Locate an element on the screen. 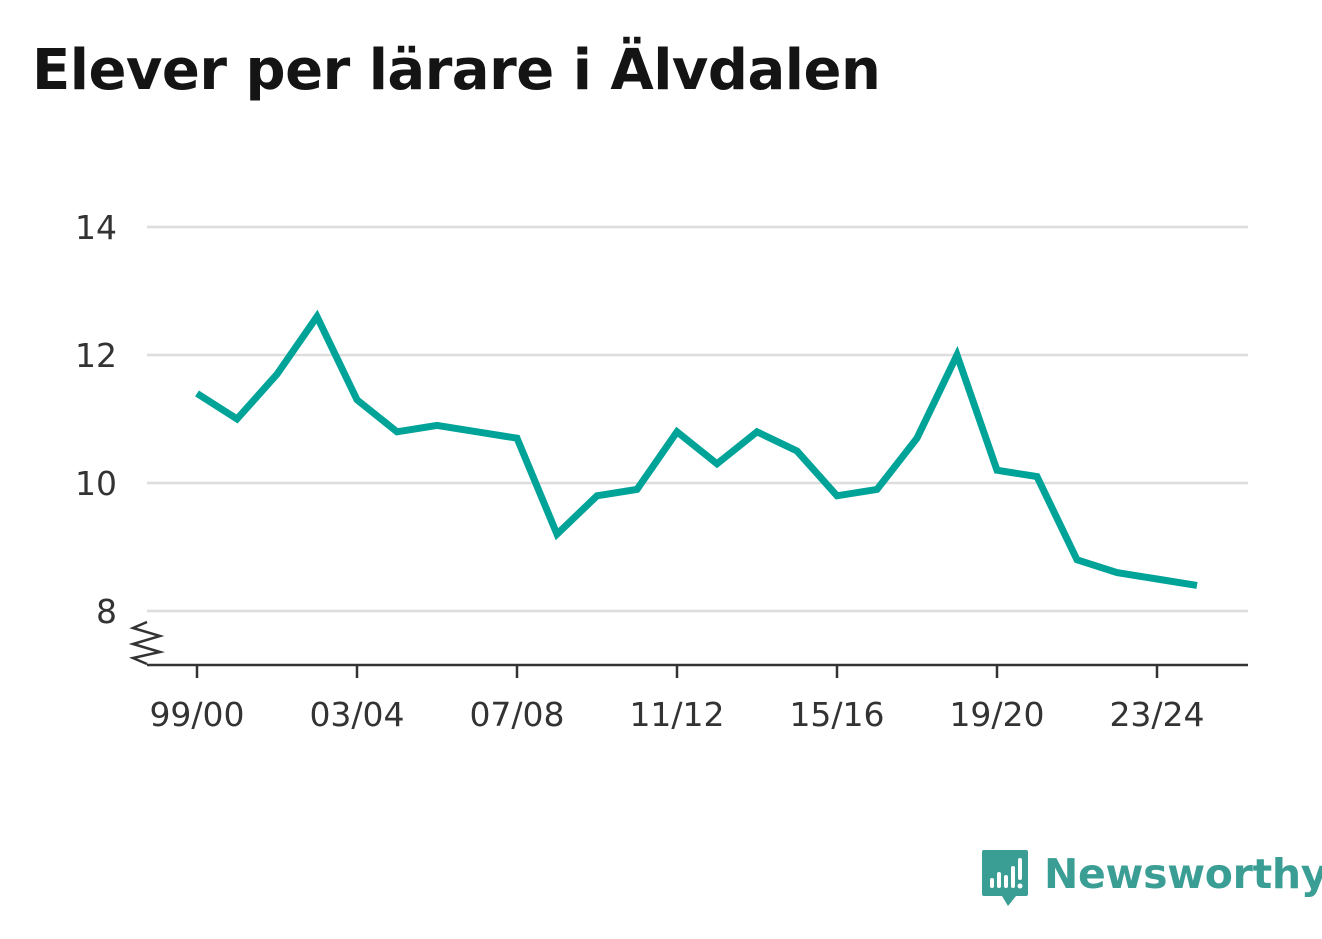 This screenshot has width=1322, height=939. x-axis: 99/00 03/04 07/08 11/12 15/16 19/20 23/24 is located at coordinates (697, 698).